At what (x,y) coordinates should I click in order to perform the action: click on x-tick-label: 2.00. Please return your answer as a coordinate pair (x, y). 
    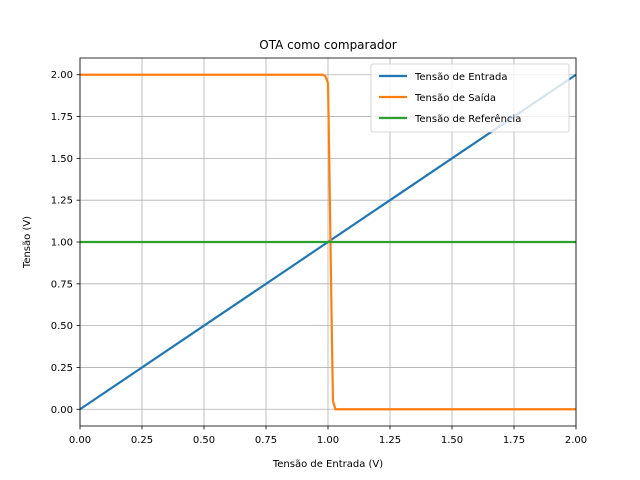
    Looking at the image, I should click on (576, 440).